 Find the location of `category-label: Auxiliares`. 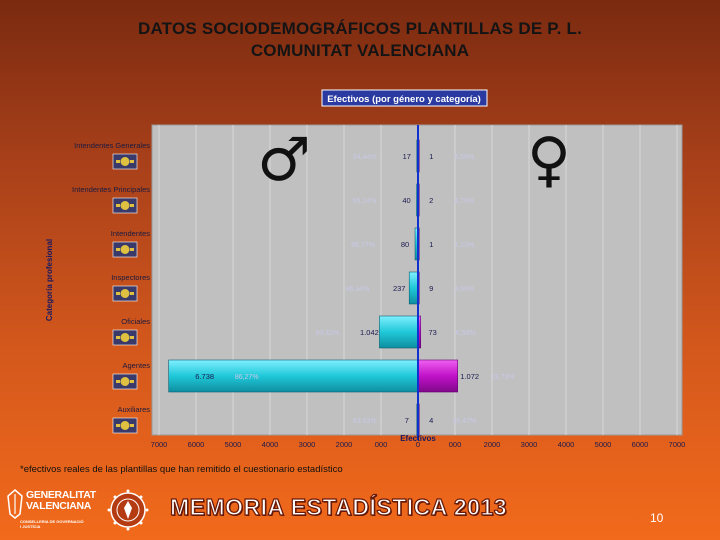

category-label: Auxiliares is located at coordinates (133, 409).